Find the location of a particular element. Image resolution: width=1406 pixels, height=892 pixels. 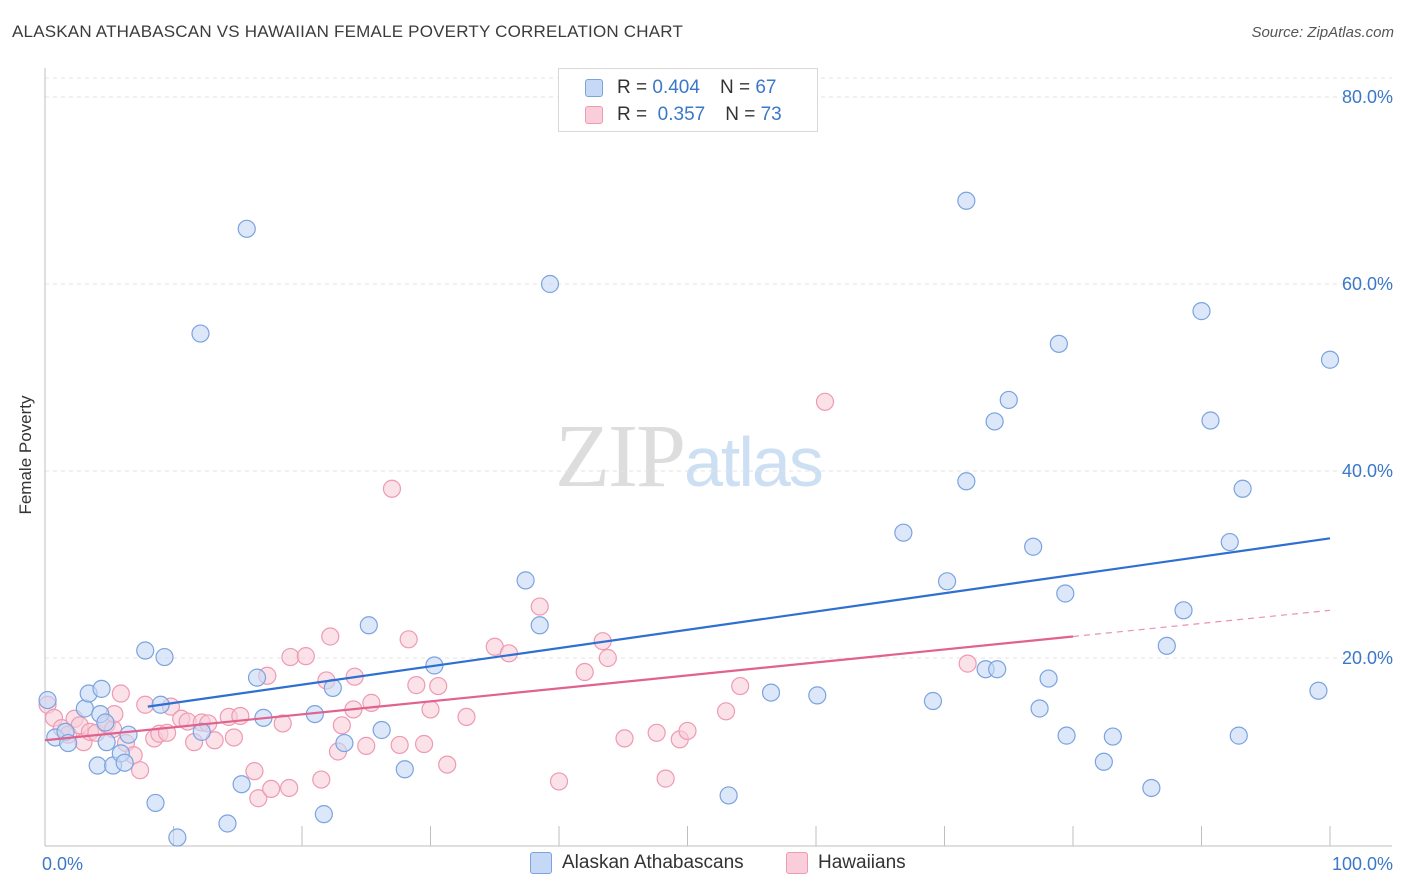

legend-item-alaskan: Alaskan Athabascans is located at coordinates (637, 863).